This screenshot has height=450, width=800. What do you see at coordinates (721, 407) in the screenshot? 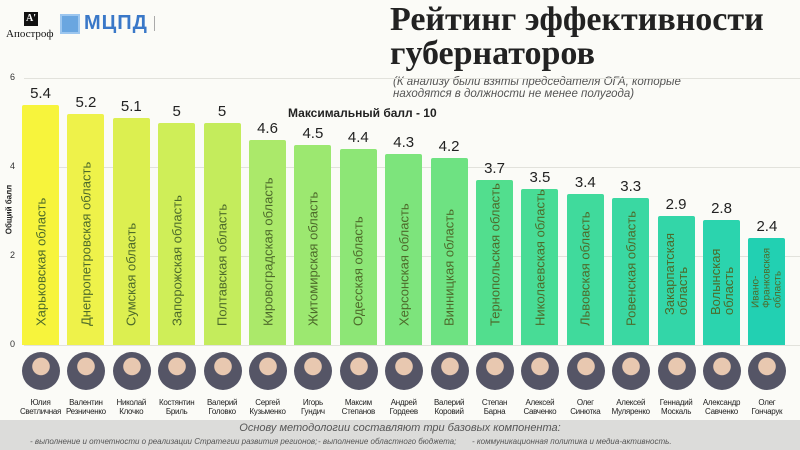
I see `governor-name: Александр Савченко` at bounding box center [721, 407].